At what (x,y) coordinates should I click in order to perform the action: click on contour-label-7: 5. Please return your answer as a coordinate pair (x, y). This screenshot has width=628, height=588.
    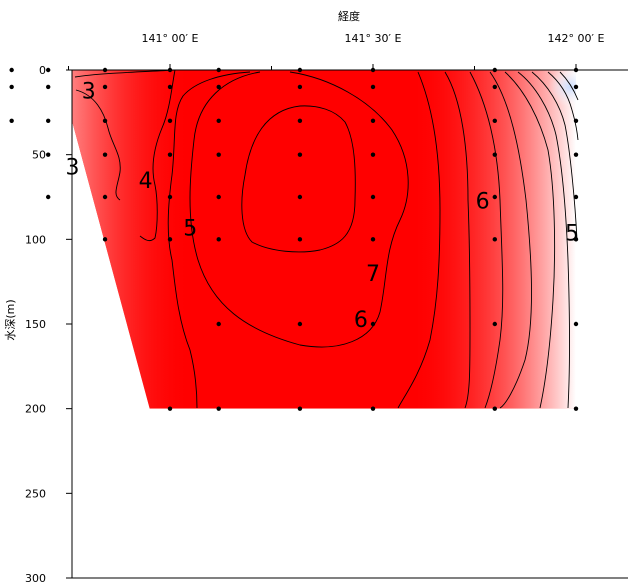
    Looking at the image, I should click on (572, 234).